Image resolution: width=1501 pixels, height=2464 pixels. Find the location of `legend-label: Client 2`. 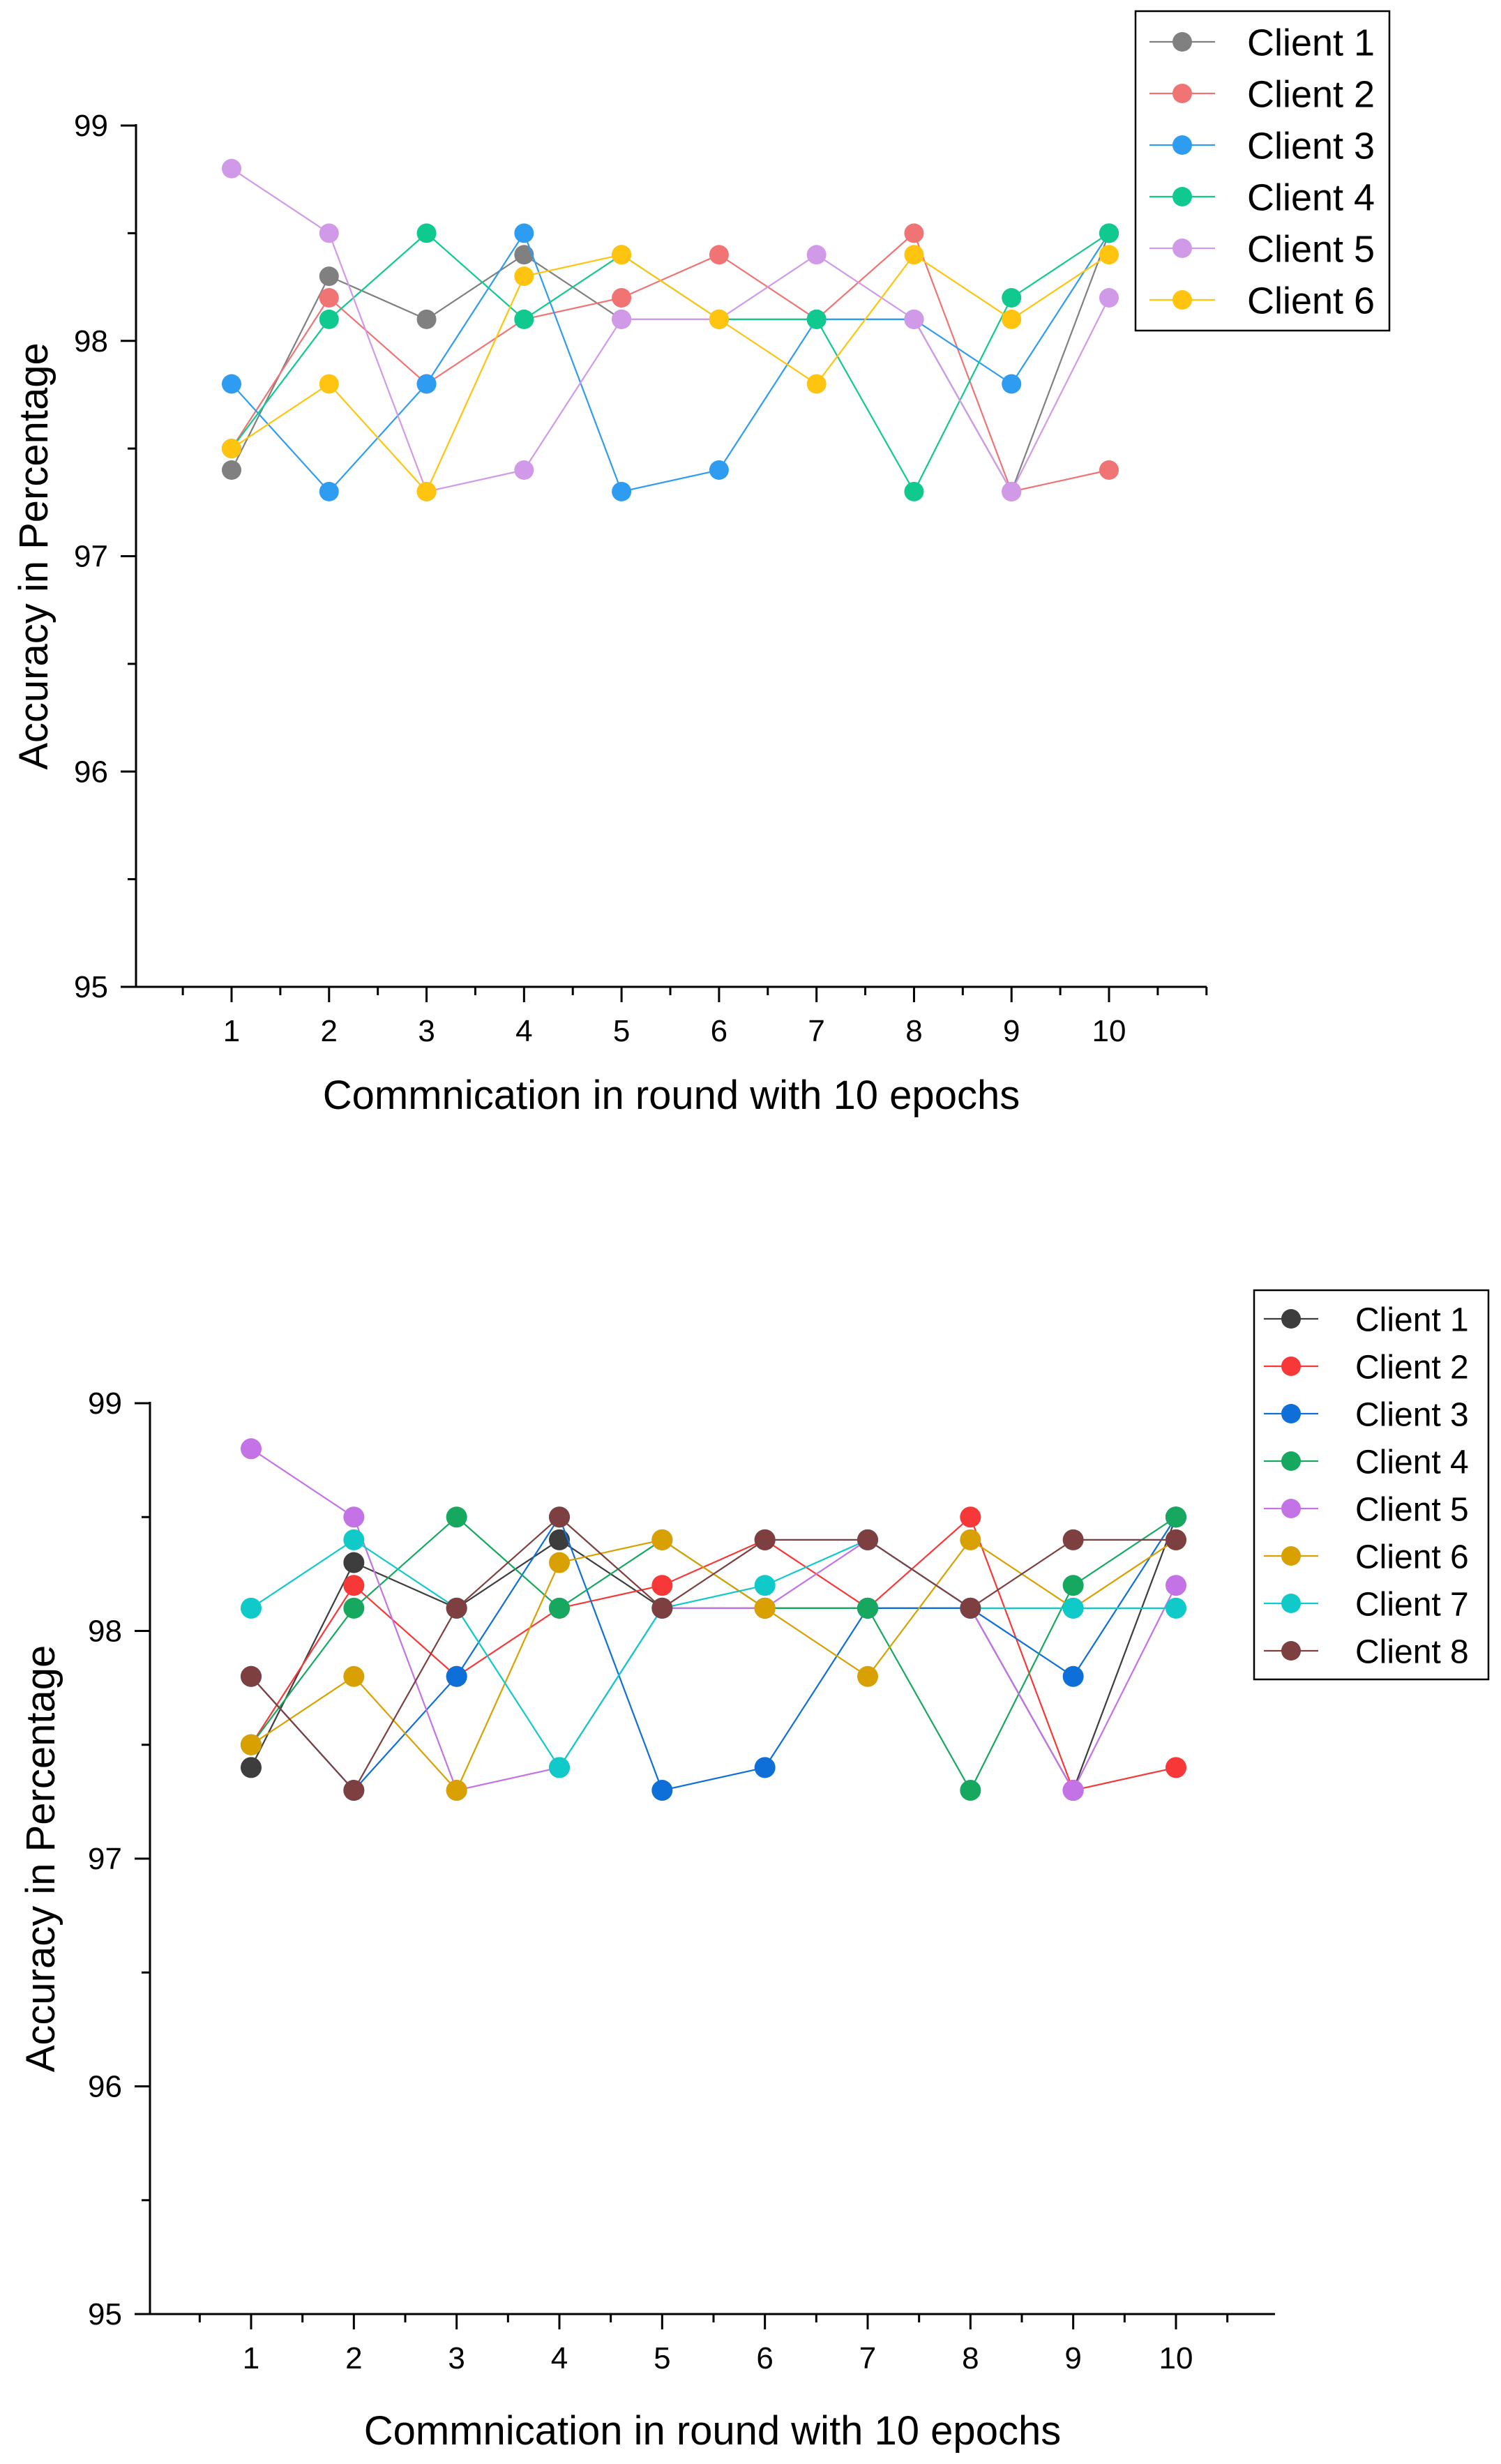

legend-label: Client 2 is located at coordinates (1412, 1368).